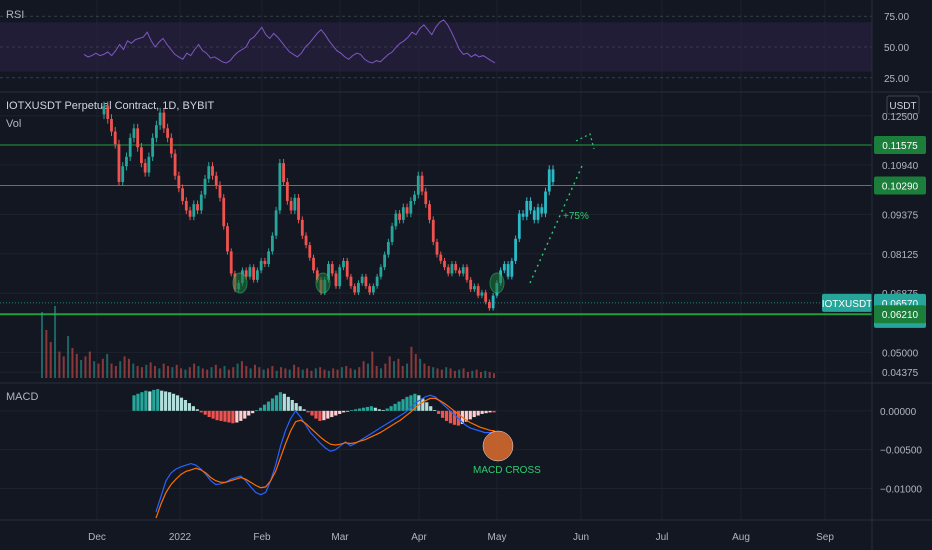 The width and height of the screenshot is (932, 550). I want to click on macd-histogram, so click(314, 407).